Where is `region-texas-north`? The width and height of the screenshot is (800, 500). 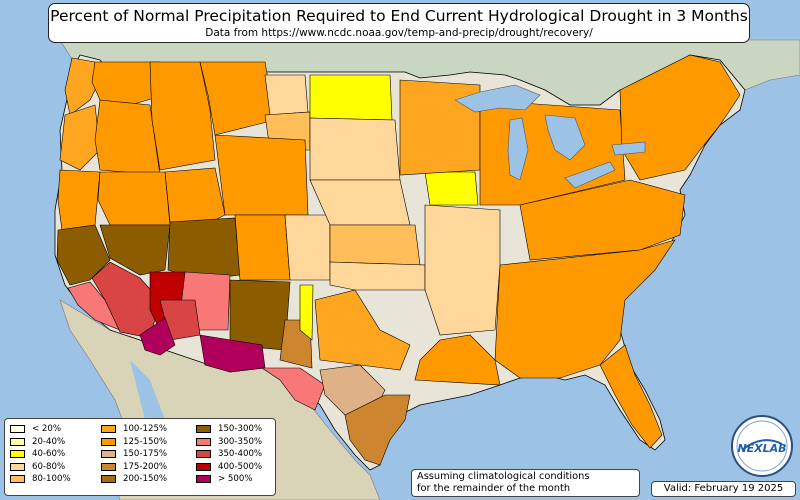
region-texas-north is located at coordinates (362, 330).